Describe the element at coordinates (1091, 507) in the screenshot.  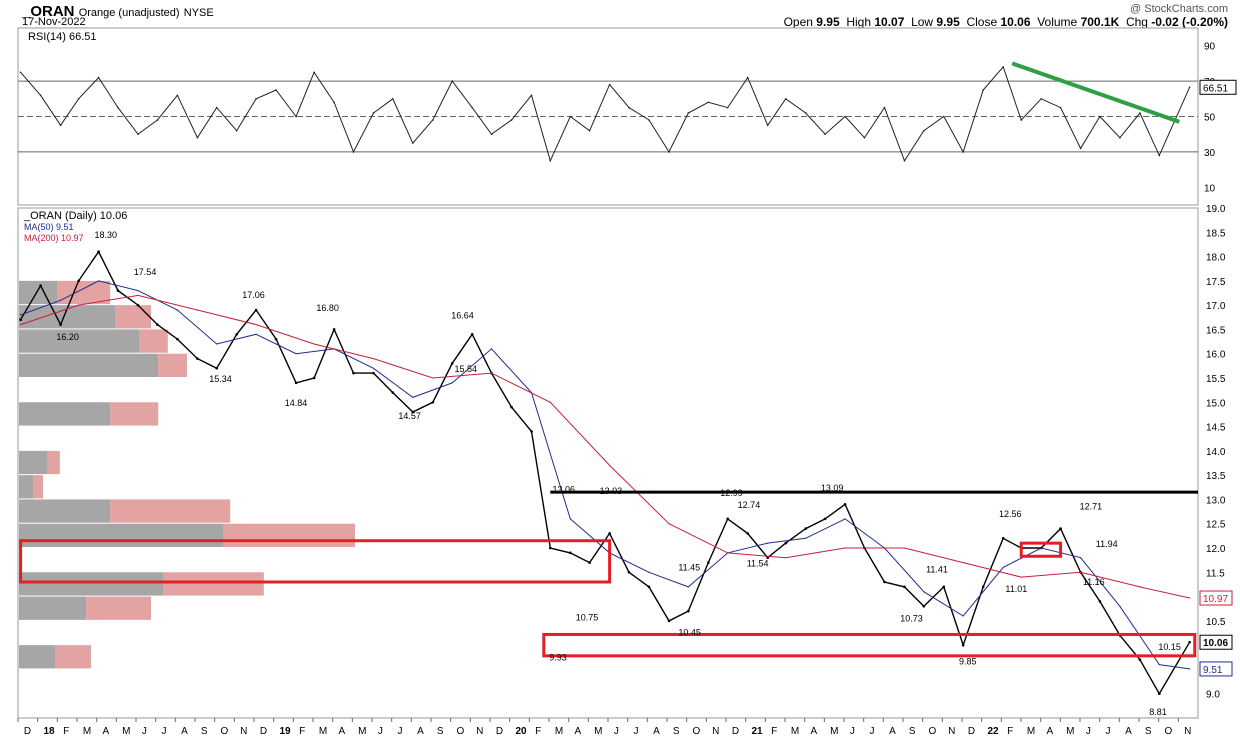
I see `price-label: 12.71` at that location.